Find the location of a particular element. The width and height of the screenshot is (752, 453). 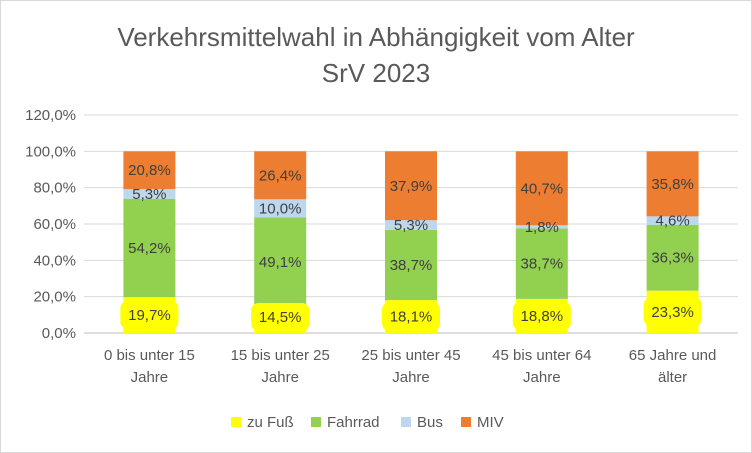

data-label: 18,8% is located at coordinates (542, 316).